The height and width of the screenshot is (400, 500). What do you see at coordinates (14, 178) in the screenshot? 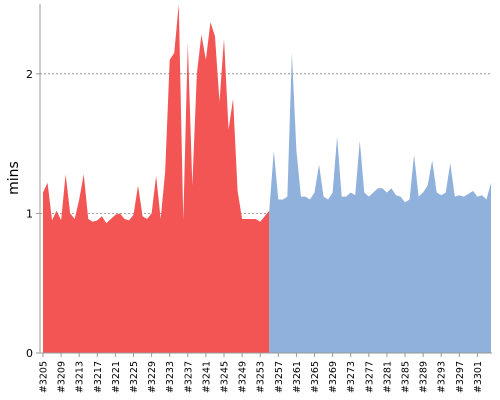
I see `y-axis-title: mins` at bounding box center [14, 178].